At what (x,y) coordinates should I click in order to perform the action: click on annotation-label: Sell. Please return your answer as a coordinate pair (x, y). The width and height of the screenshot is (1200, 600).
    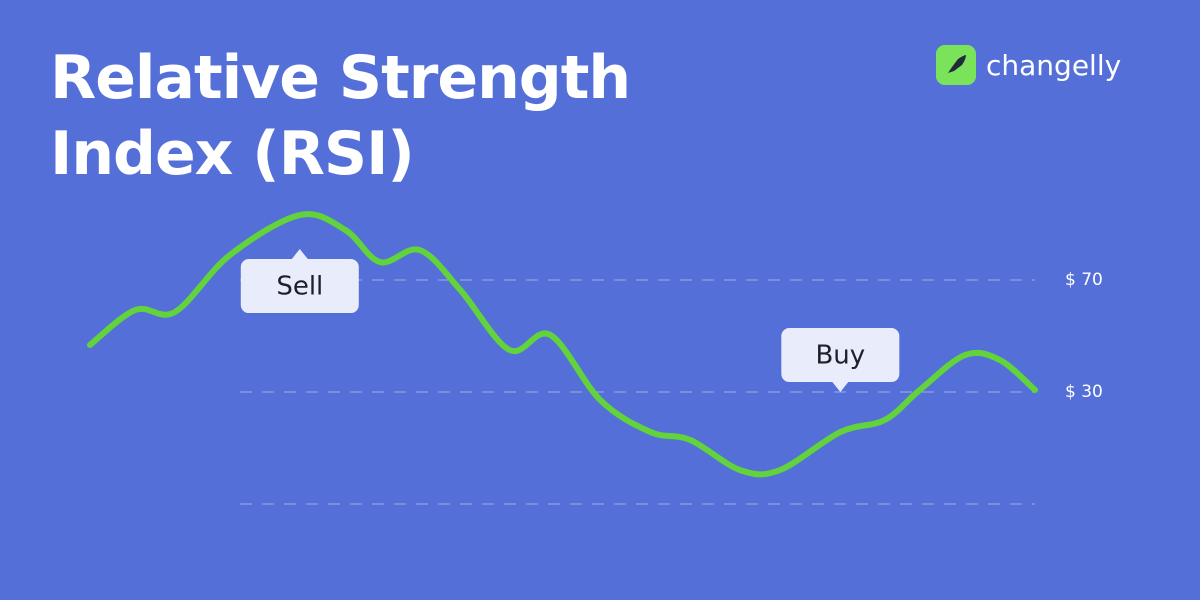
    Looking at the image, I should click on (299, 287).